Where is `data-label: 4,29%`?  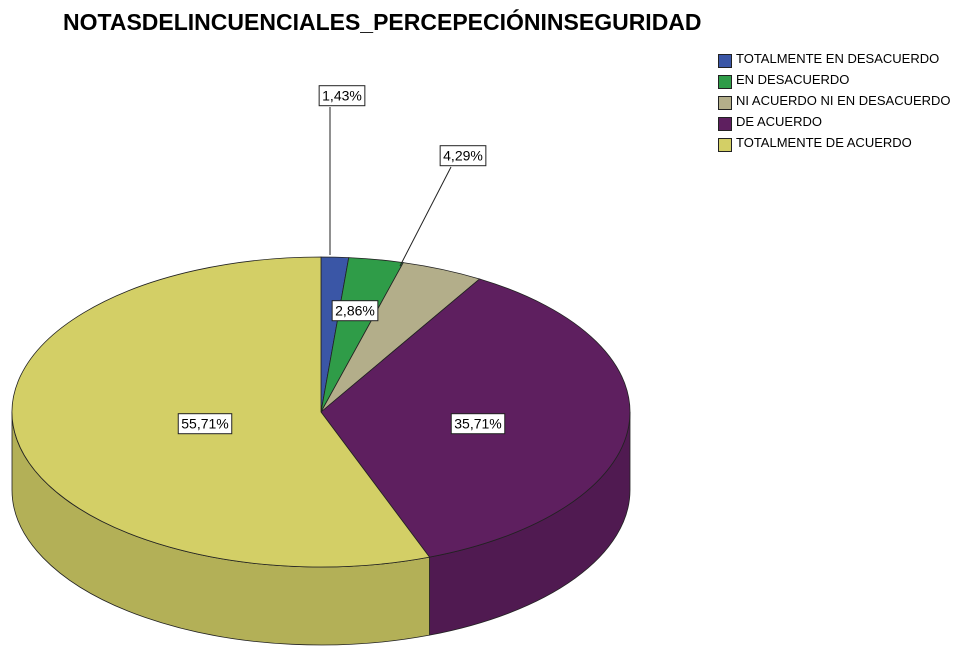
data-label: 4,29% is located at coordinates (463, 156).